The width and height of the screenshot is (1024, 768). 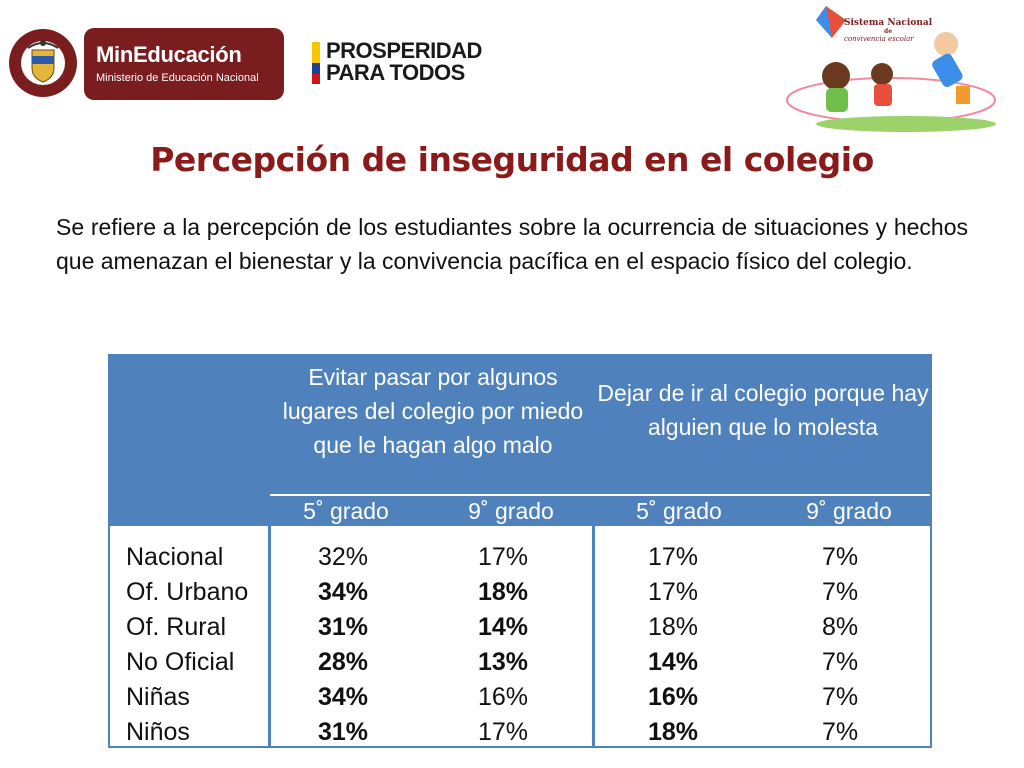 I want to click on prosperidad-text: PROSPERIDAD PARA TODOS, so click(x=404, y=62).